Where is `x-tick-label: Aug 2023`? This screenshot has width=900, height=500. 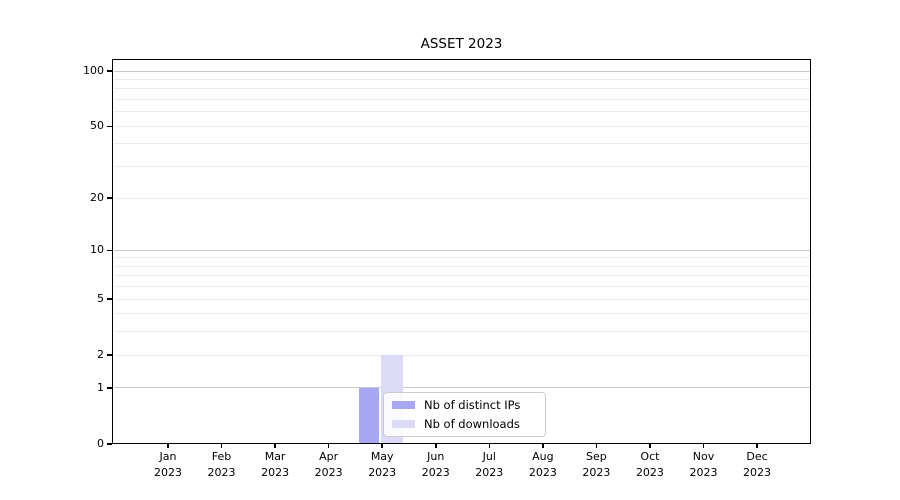 x-tick-label: Aug 2023 is located at coordinates (542, 464).